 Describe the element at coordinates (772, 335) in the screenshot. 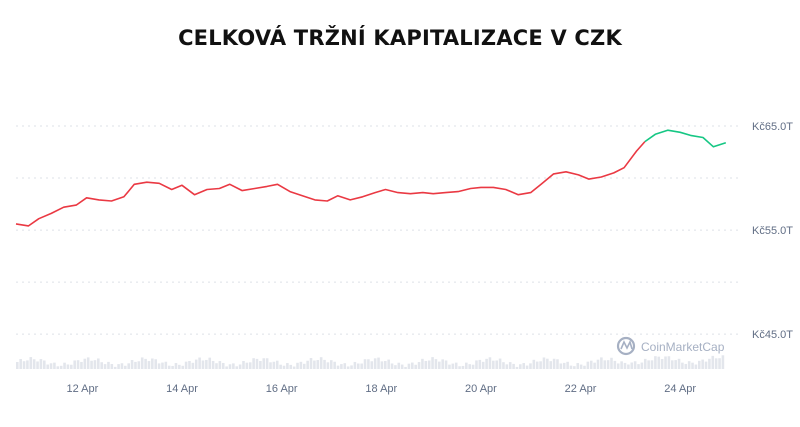

I see `y-tick-label-2: Kč45.0T` at that location.